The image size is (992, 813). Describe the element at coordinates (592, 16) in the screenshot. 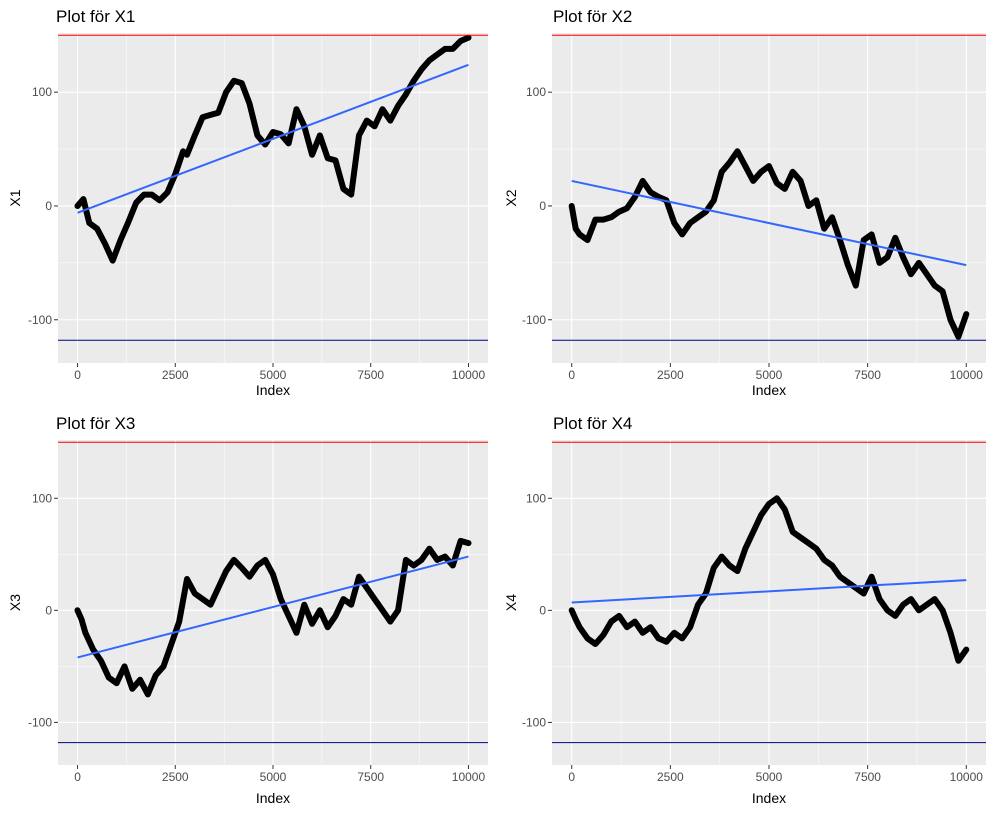

I see `panel-title: Plot för X2` at that location.